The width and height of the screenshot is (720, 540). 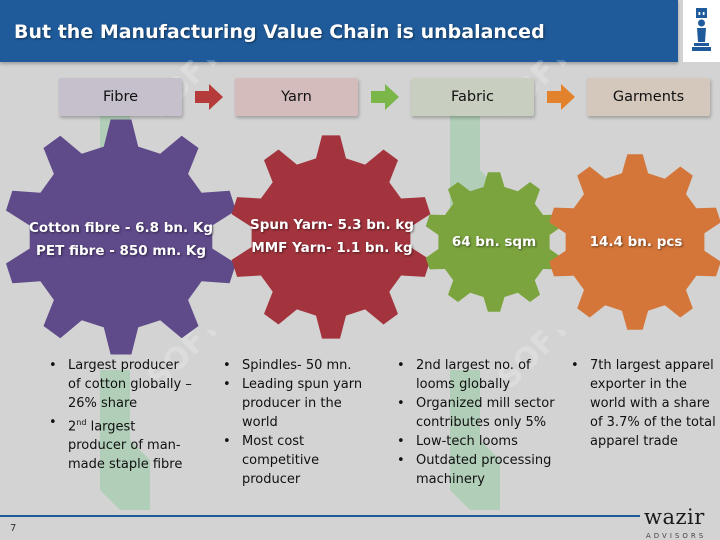 What do you see at coordinates (281, 460) in the screenshot?
I see `list-item-text: Most cost competitive producer` at bounding box center [281, 460].